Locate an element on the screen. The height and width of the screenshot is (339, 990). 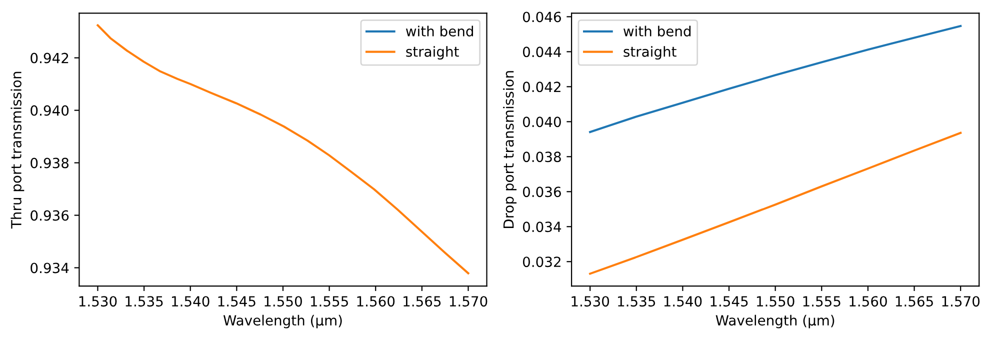
y-tick-label: 0.034 is located at coordinates (542, 227).